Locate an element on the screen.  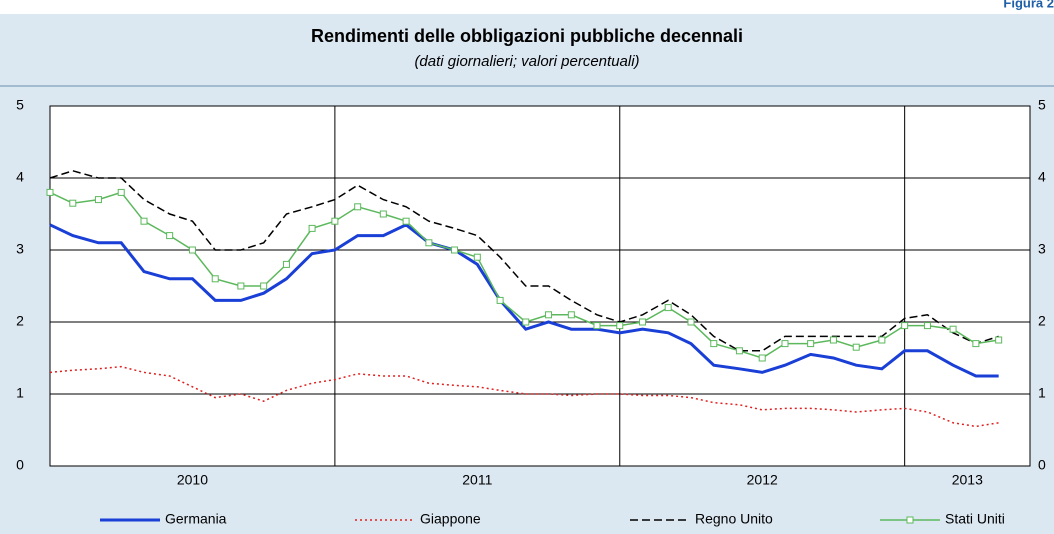
x-tick-label: 2012 is located at coordinates (762, 480).